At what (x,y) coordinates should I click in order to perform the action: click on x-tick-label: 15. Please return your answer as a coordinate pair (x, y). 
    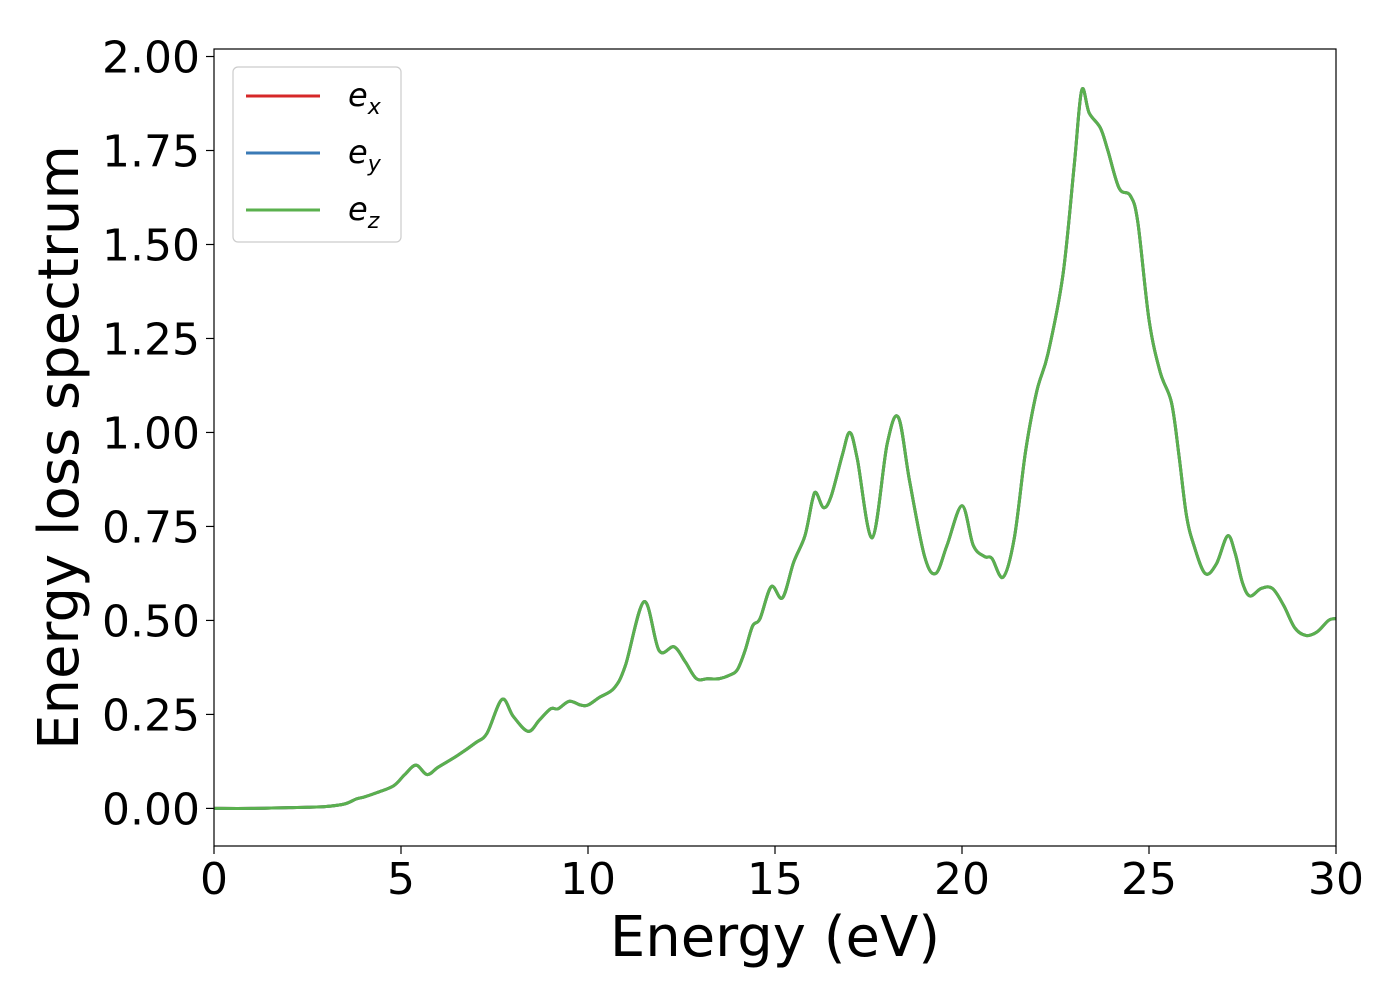
    Looking at the image, I should click on (775, 879).